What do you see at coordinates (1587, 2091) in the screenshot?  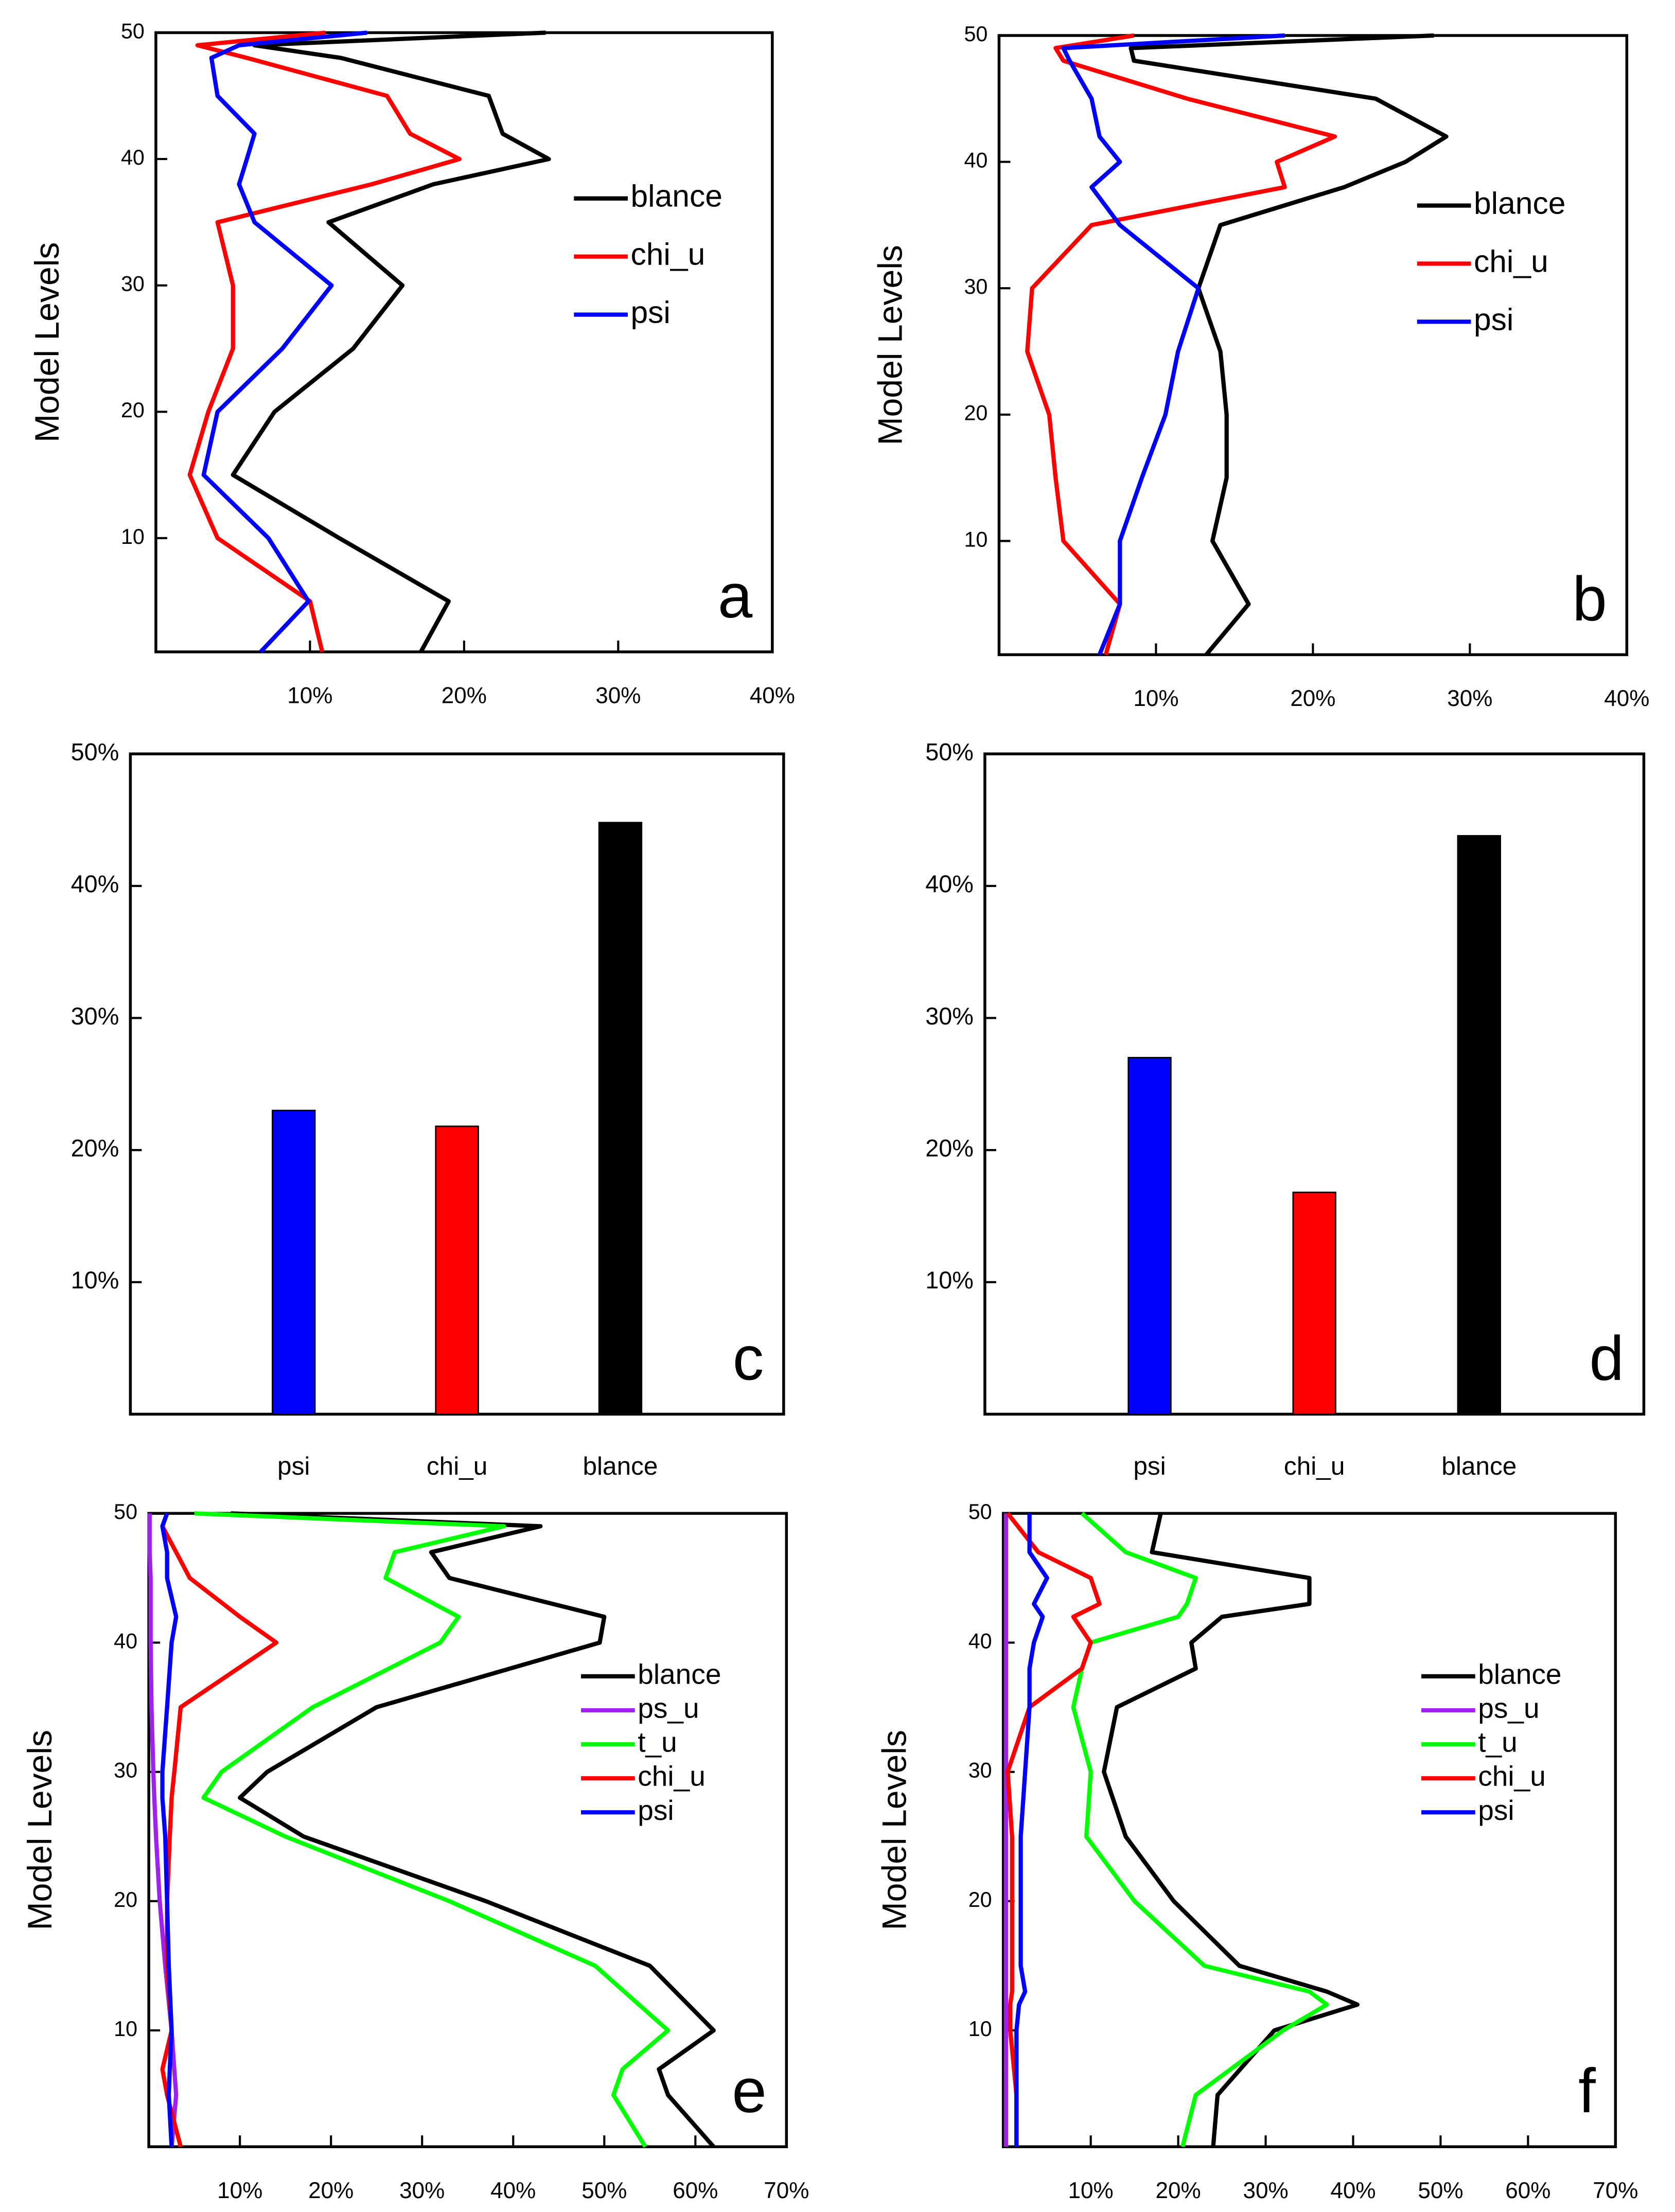 I see `panel-label: f` at bounding box center [1587, 2091].